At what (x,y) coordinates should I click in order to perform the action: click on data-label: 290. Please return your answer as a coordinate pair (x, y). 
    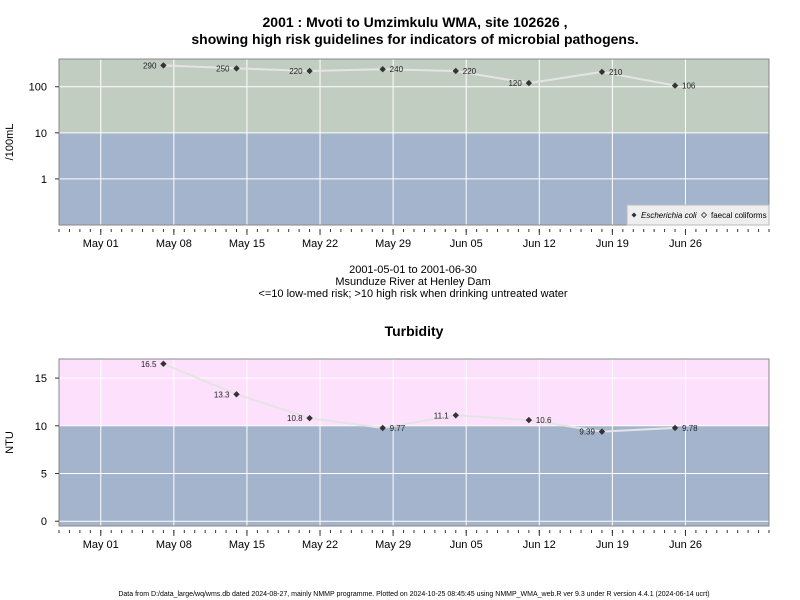
    Looking at the image, I should click on (150, 65).